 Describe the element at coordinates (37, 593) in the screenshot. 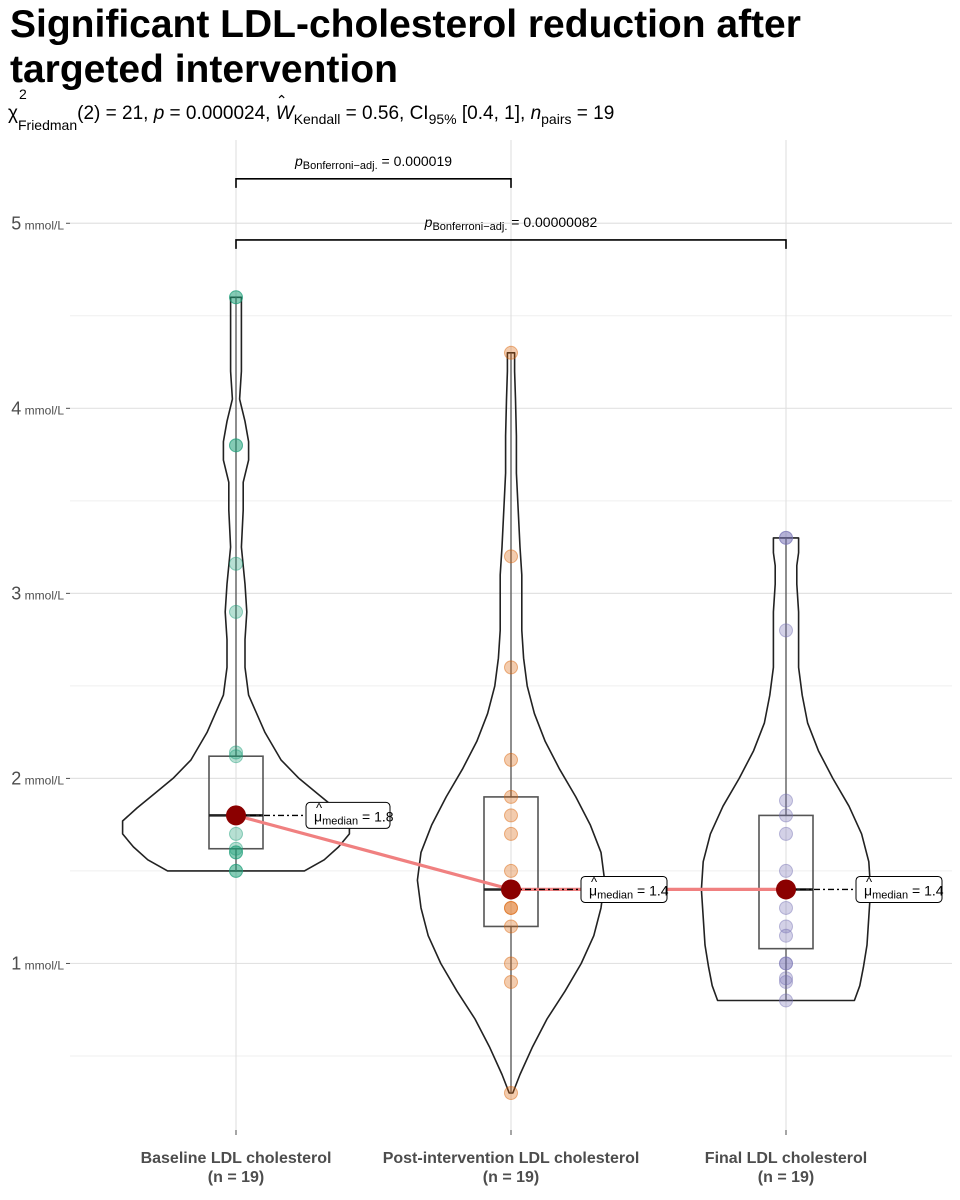

I see `y-tick-label: 3 mmol/L` at that location.